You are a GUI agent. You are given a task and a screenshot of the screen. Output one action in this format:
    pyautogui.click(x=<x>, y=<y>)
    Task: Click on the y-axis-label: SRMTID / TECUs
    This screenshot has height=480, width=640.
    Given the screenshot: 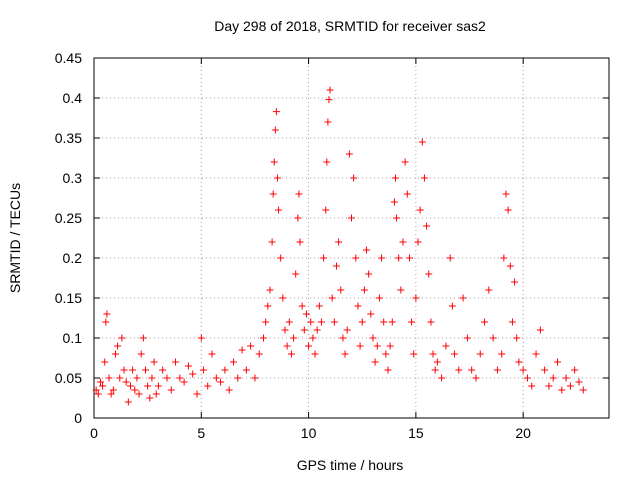 What is the action you would take?
    pyautogui.click(x=15, y=238)
    